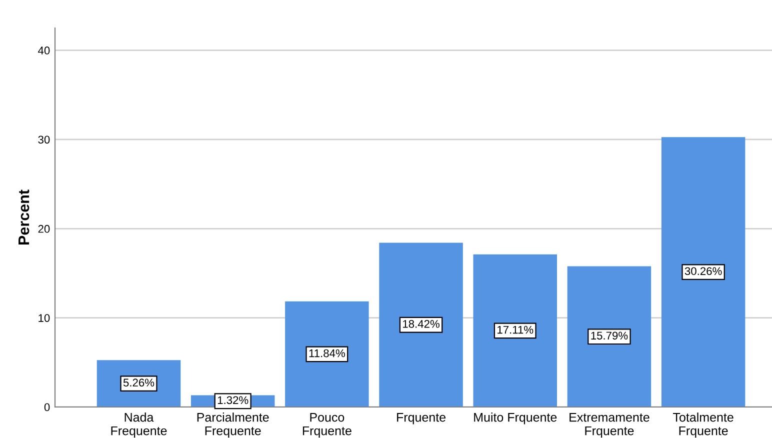 This screenshot has width=772, height=438. Describe the element at coordinates (515, 418) in the screenshot. I see `x-tick-label: Muito Frquente` at that location.